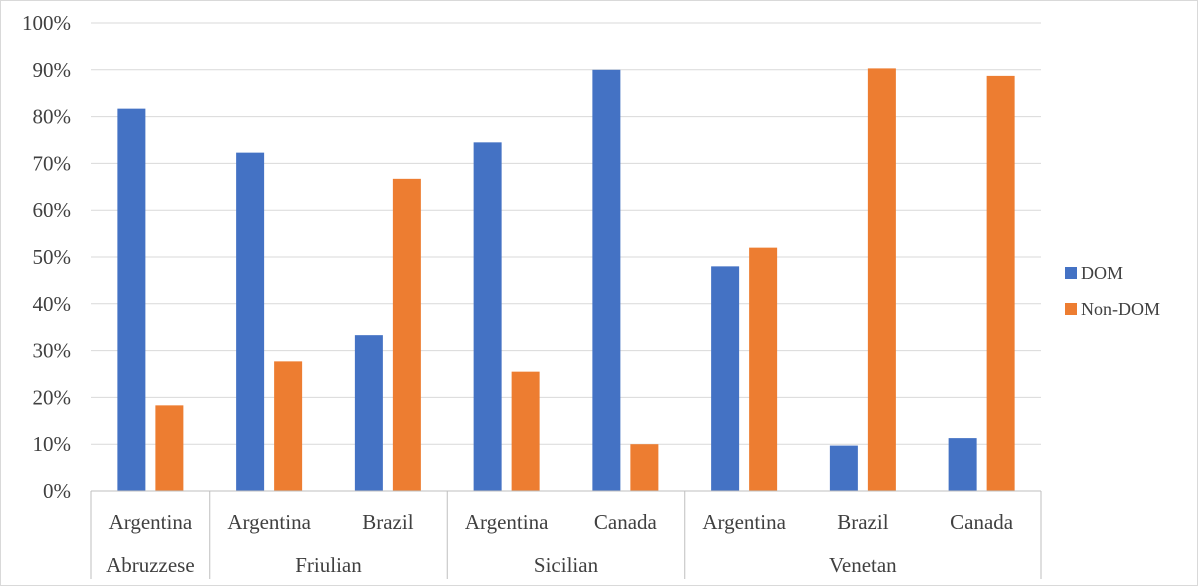 The height and width of the screenshot is (588, 1200). I want to click on y-tick-label: 60%, so click(52, 210).